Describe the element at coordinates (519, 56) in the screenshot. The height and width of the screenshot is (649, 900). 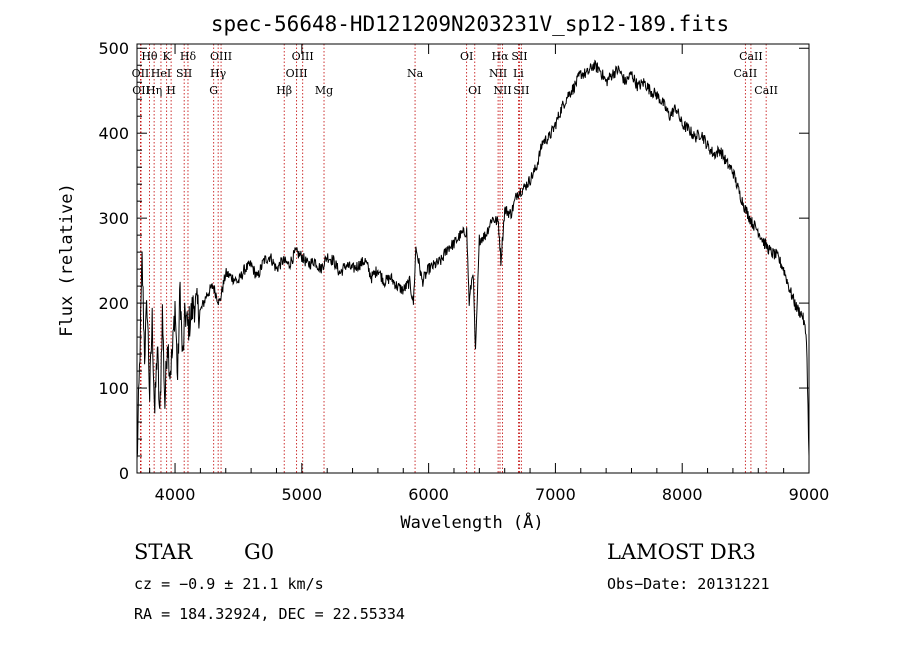
I see `line-label-22: SII` at that location.